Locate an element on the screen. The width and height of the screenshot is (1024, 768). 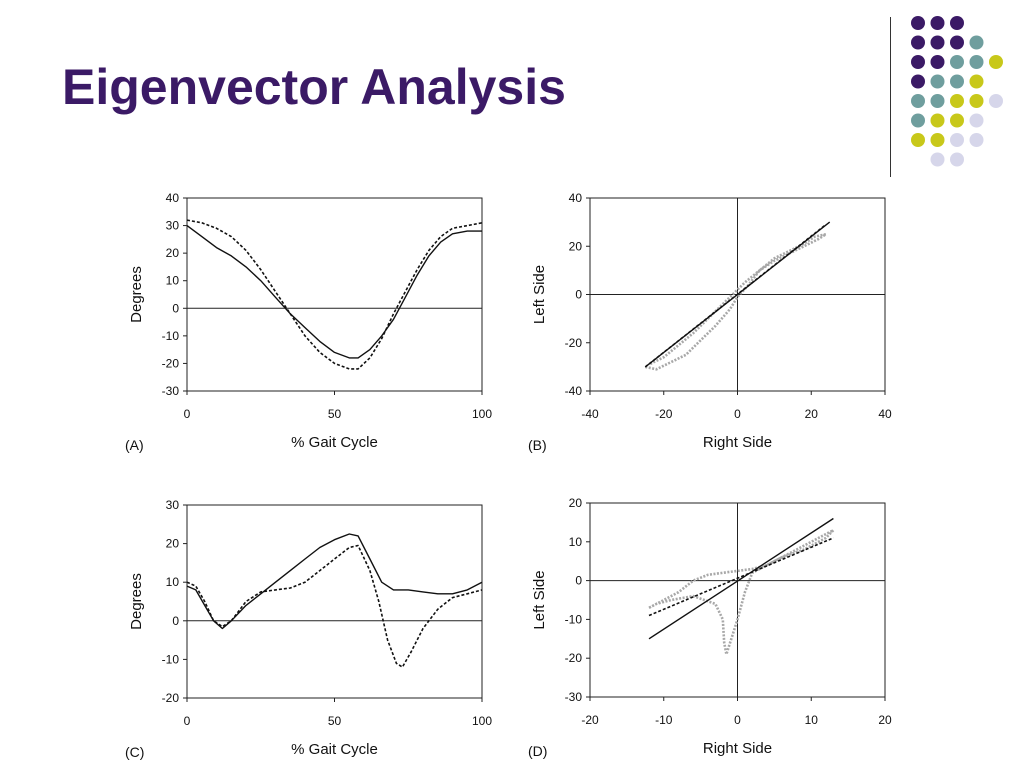
data-series-dotted-gray is located at coordinates (736, 301).